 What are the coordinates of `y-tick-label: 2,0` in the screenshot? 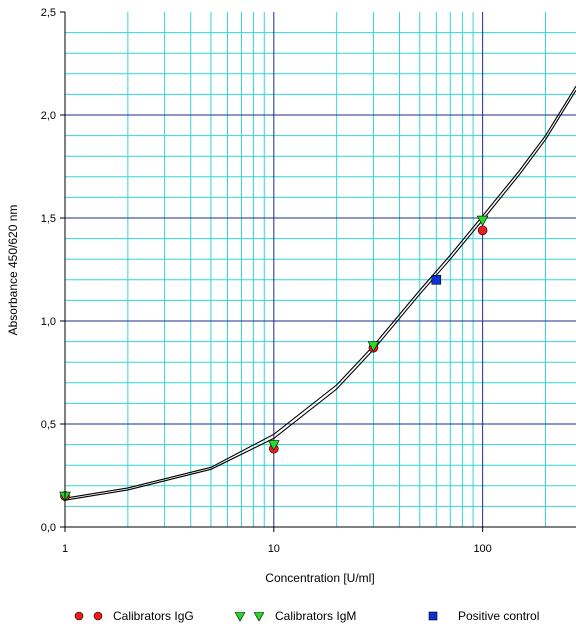 It's located at (48, 116).